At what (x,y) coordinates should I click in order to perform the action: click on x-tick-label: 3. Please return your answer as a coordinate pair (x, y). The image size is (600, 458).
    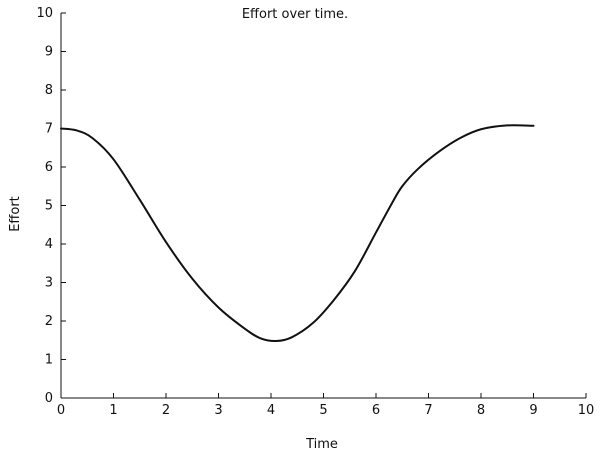
    Looking at the image, I should click on (218, 410).